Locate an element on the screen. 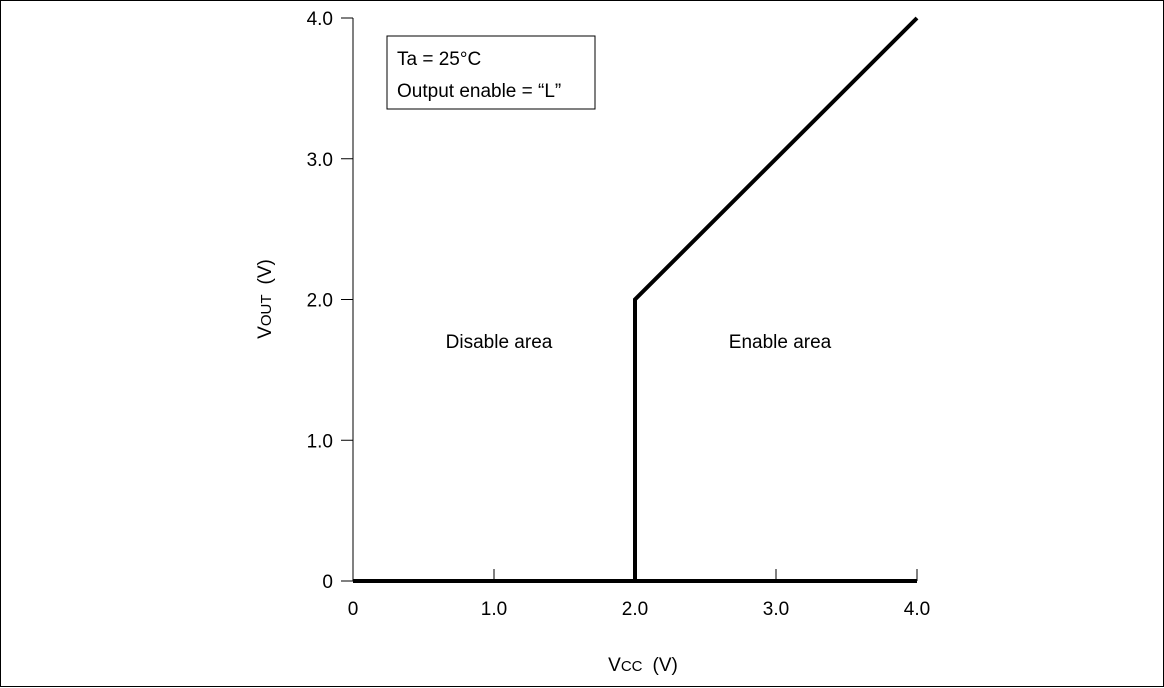  y-tick-label: 0 is located at coordinates (327, 582).